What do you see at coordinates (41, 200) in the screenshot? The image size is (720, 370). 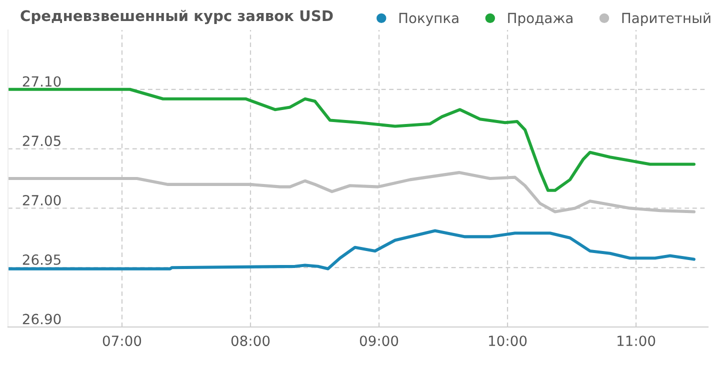 I see `y-tick-label: 27.00` at bounding box center [41, 200].